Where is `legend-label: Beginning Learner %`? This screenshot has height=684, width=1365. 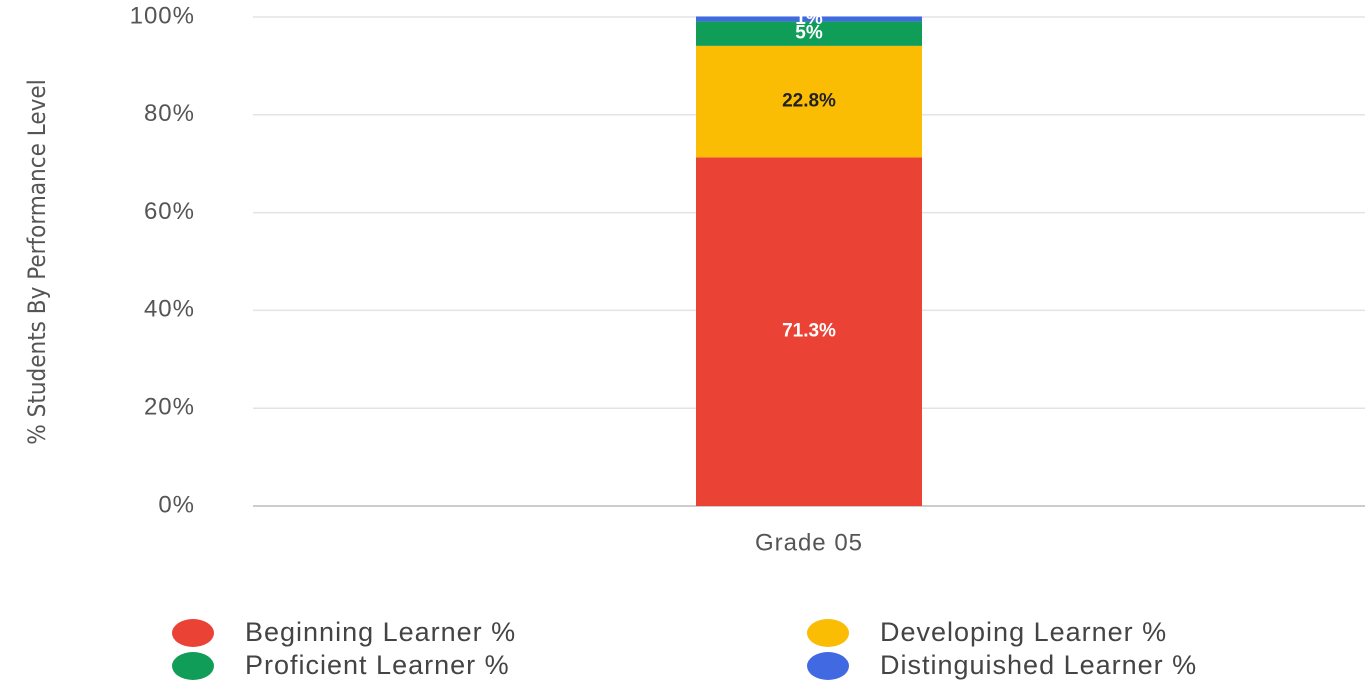 legend-label: Beginning Learner % is located at coordinates (380, 632).